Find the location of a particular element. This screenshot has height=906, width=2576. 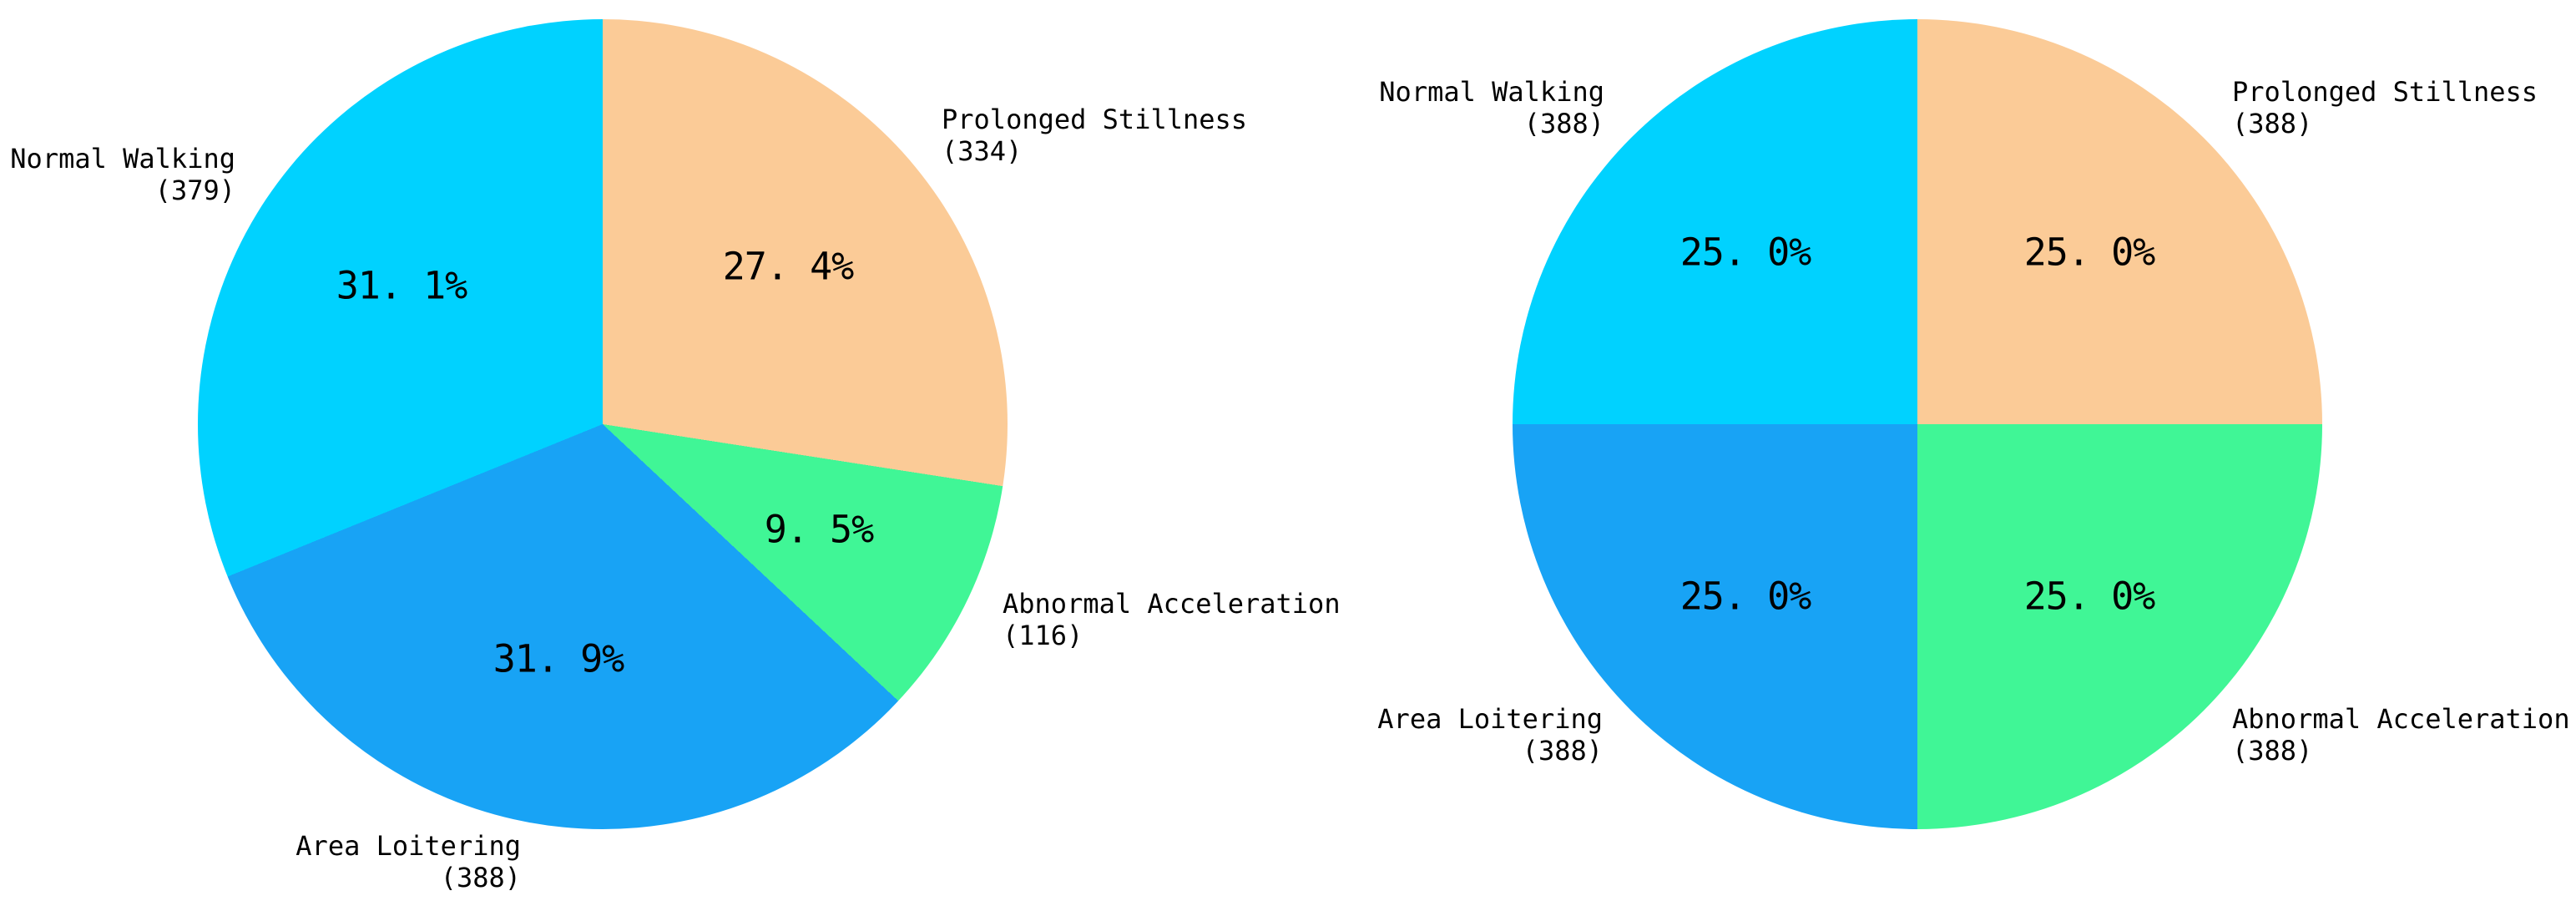

slice-count-text: (379) is located at coordinates (194, 190).